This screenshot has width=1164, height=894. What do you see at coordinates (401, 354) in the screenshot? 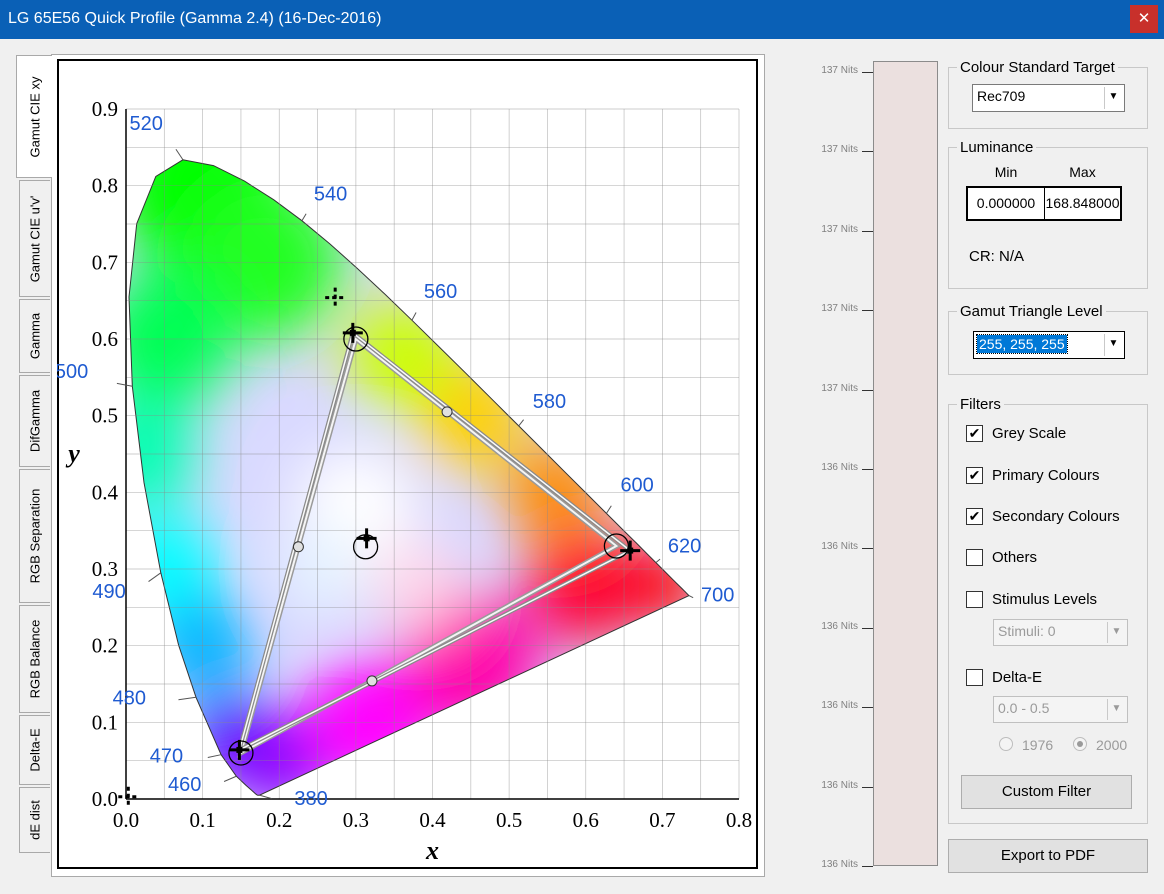
I see `chromaticity-blob` at bounding box center [401, 354].